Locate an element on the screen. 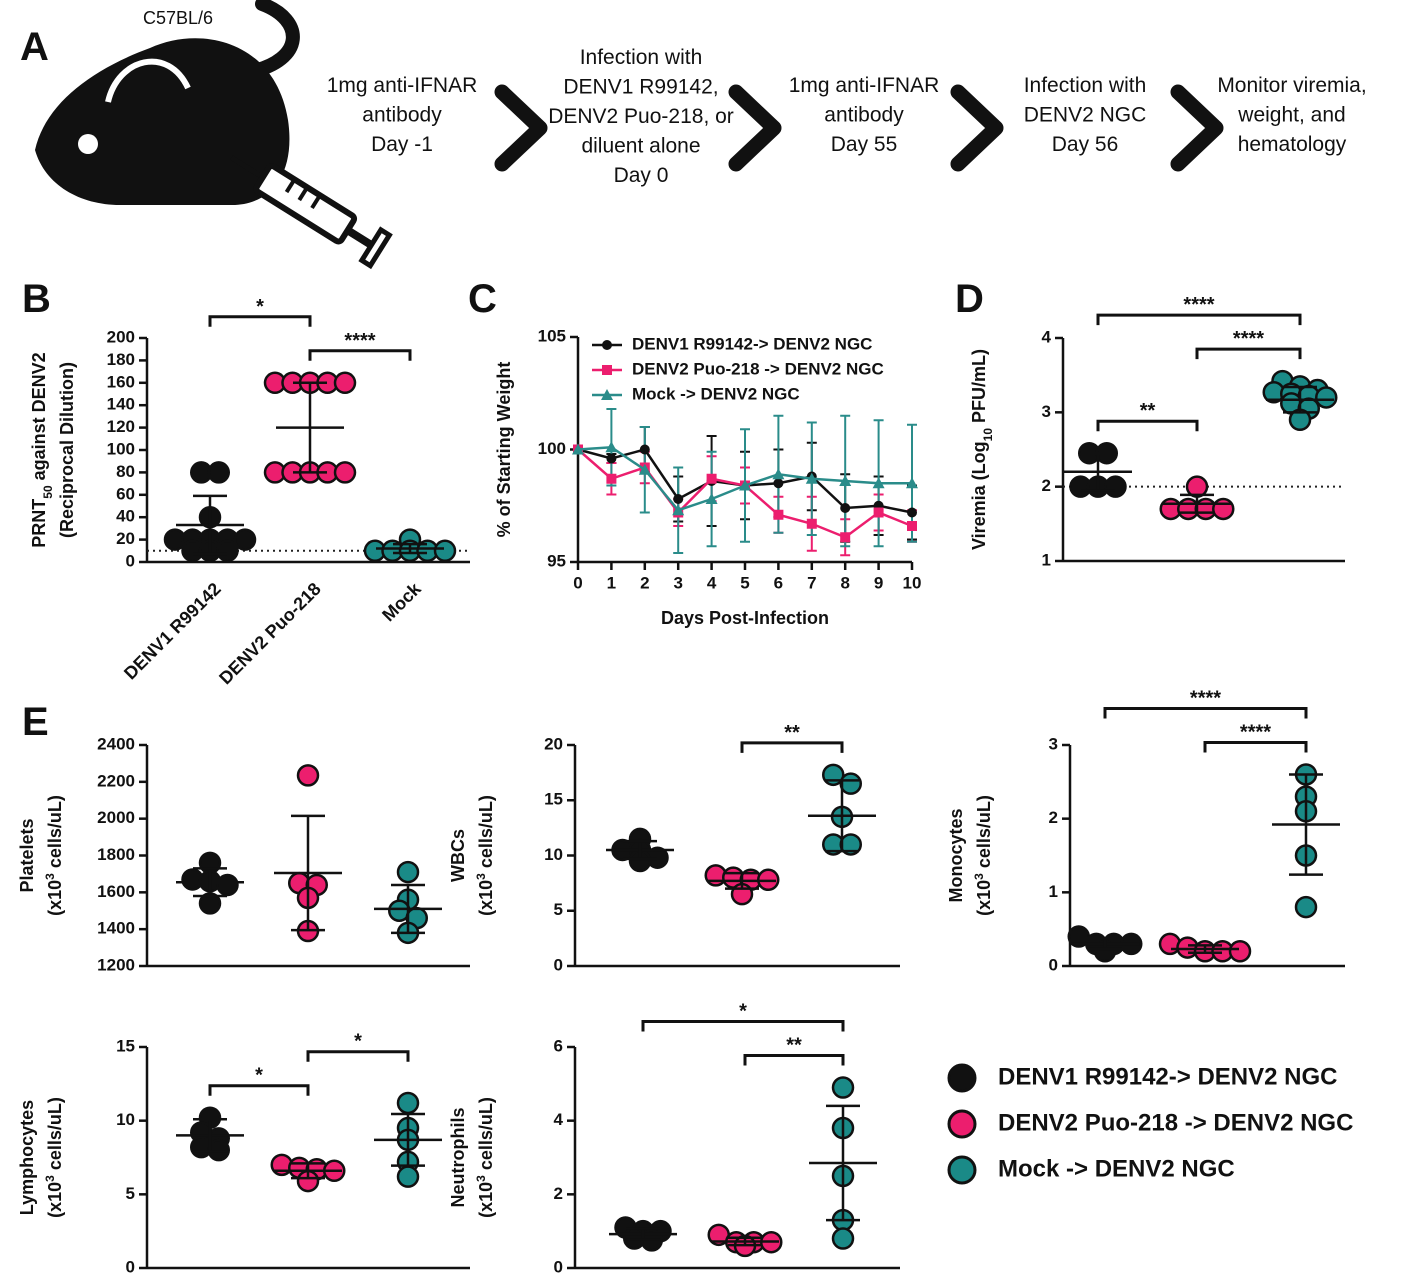  step-text: Infection with is located at coordinates (641, 57).